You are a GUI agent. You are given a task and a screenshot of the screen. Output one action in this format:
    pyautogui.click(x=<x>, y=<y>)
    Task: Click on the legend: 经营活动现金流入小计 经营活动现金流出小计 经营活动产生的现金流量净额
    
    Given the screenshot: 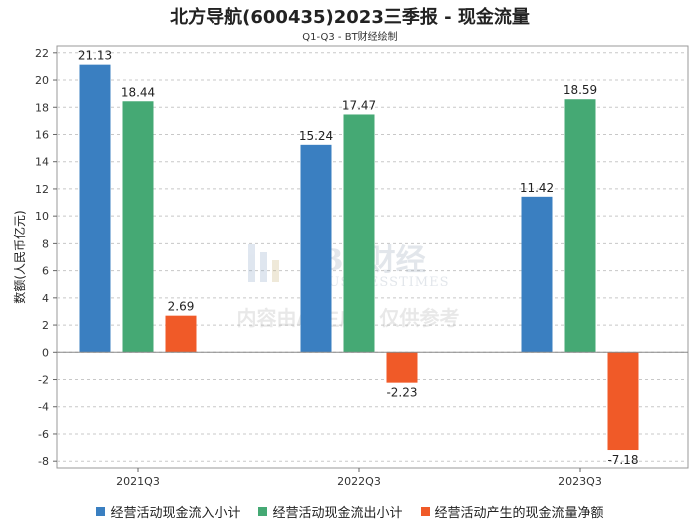 What is the action you would take?
    pyautogui.click(x=350, y=511)
    